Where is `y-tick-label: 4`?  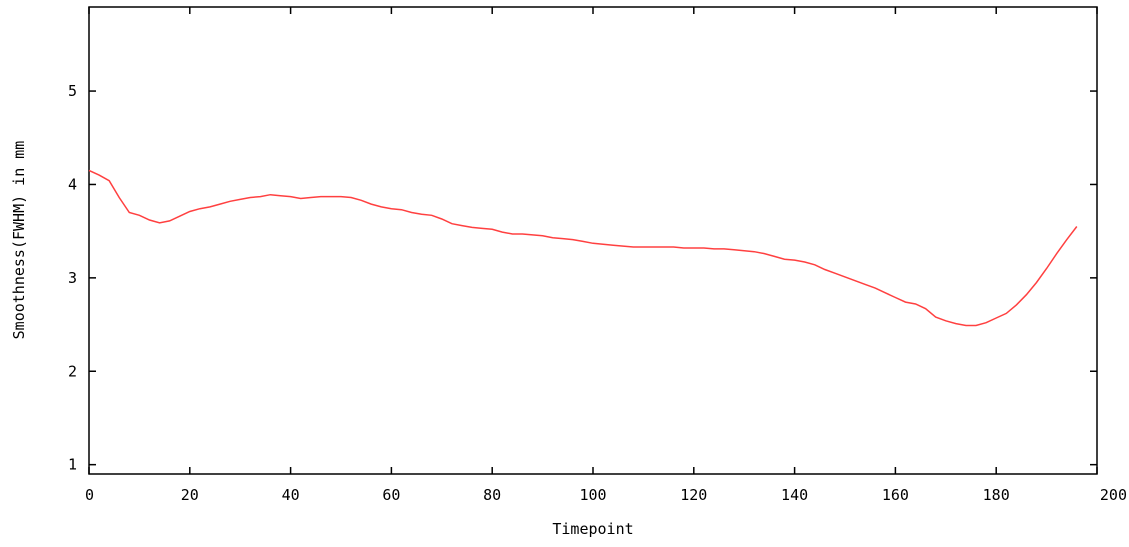 y-tick-label: 4 is located at coordinates (72, 184).